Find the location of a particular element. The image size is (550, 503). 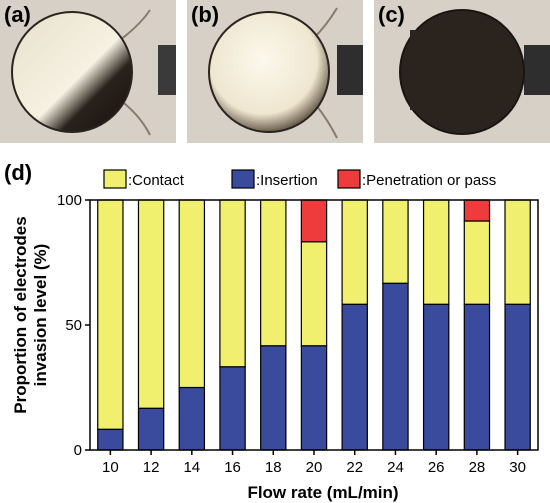

legend-label-2: :Penetration or pass is located at coordinates (429, 180).